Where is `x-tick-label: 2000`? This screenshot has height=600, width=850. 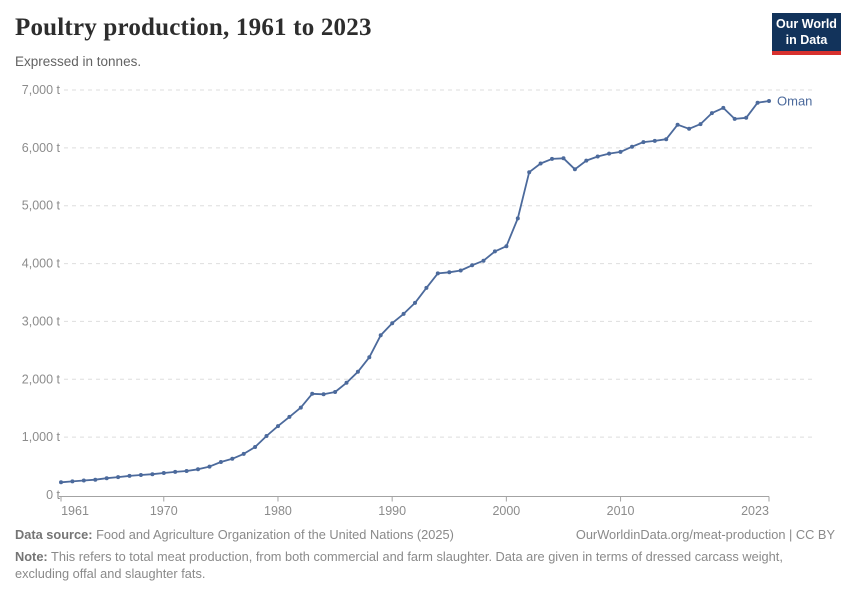 x-tick-label: 2000 is located at coordinates (506, 511).